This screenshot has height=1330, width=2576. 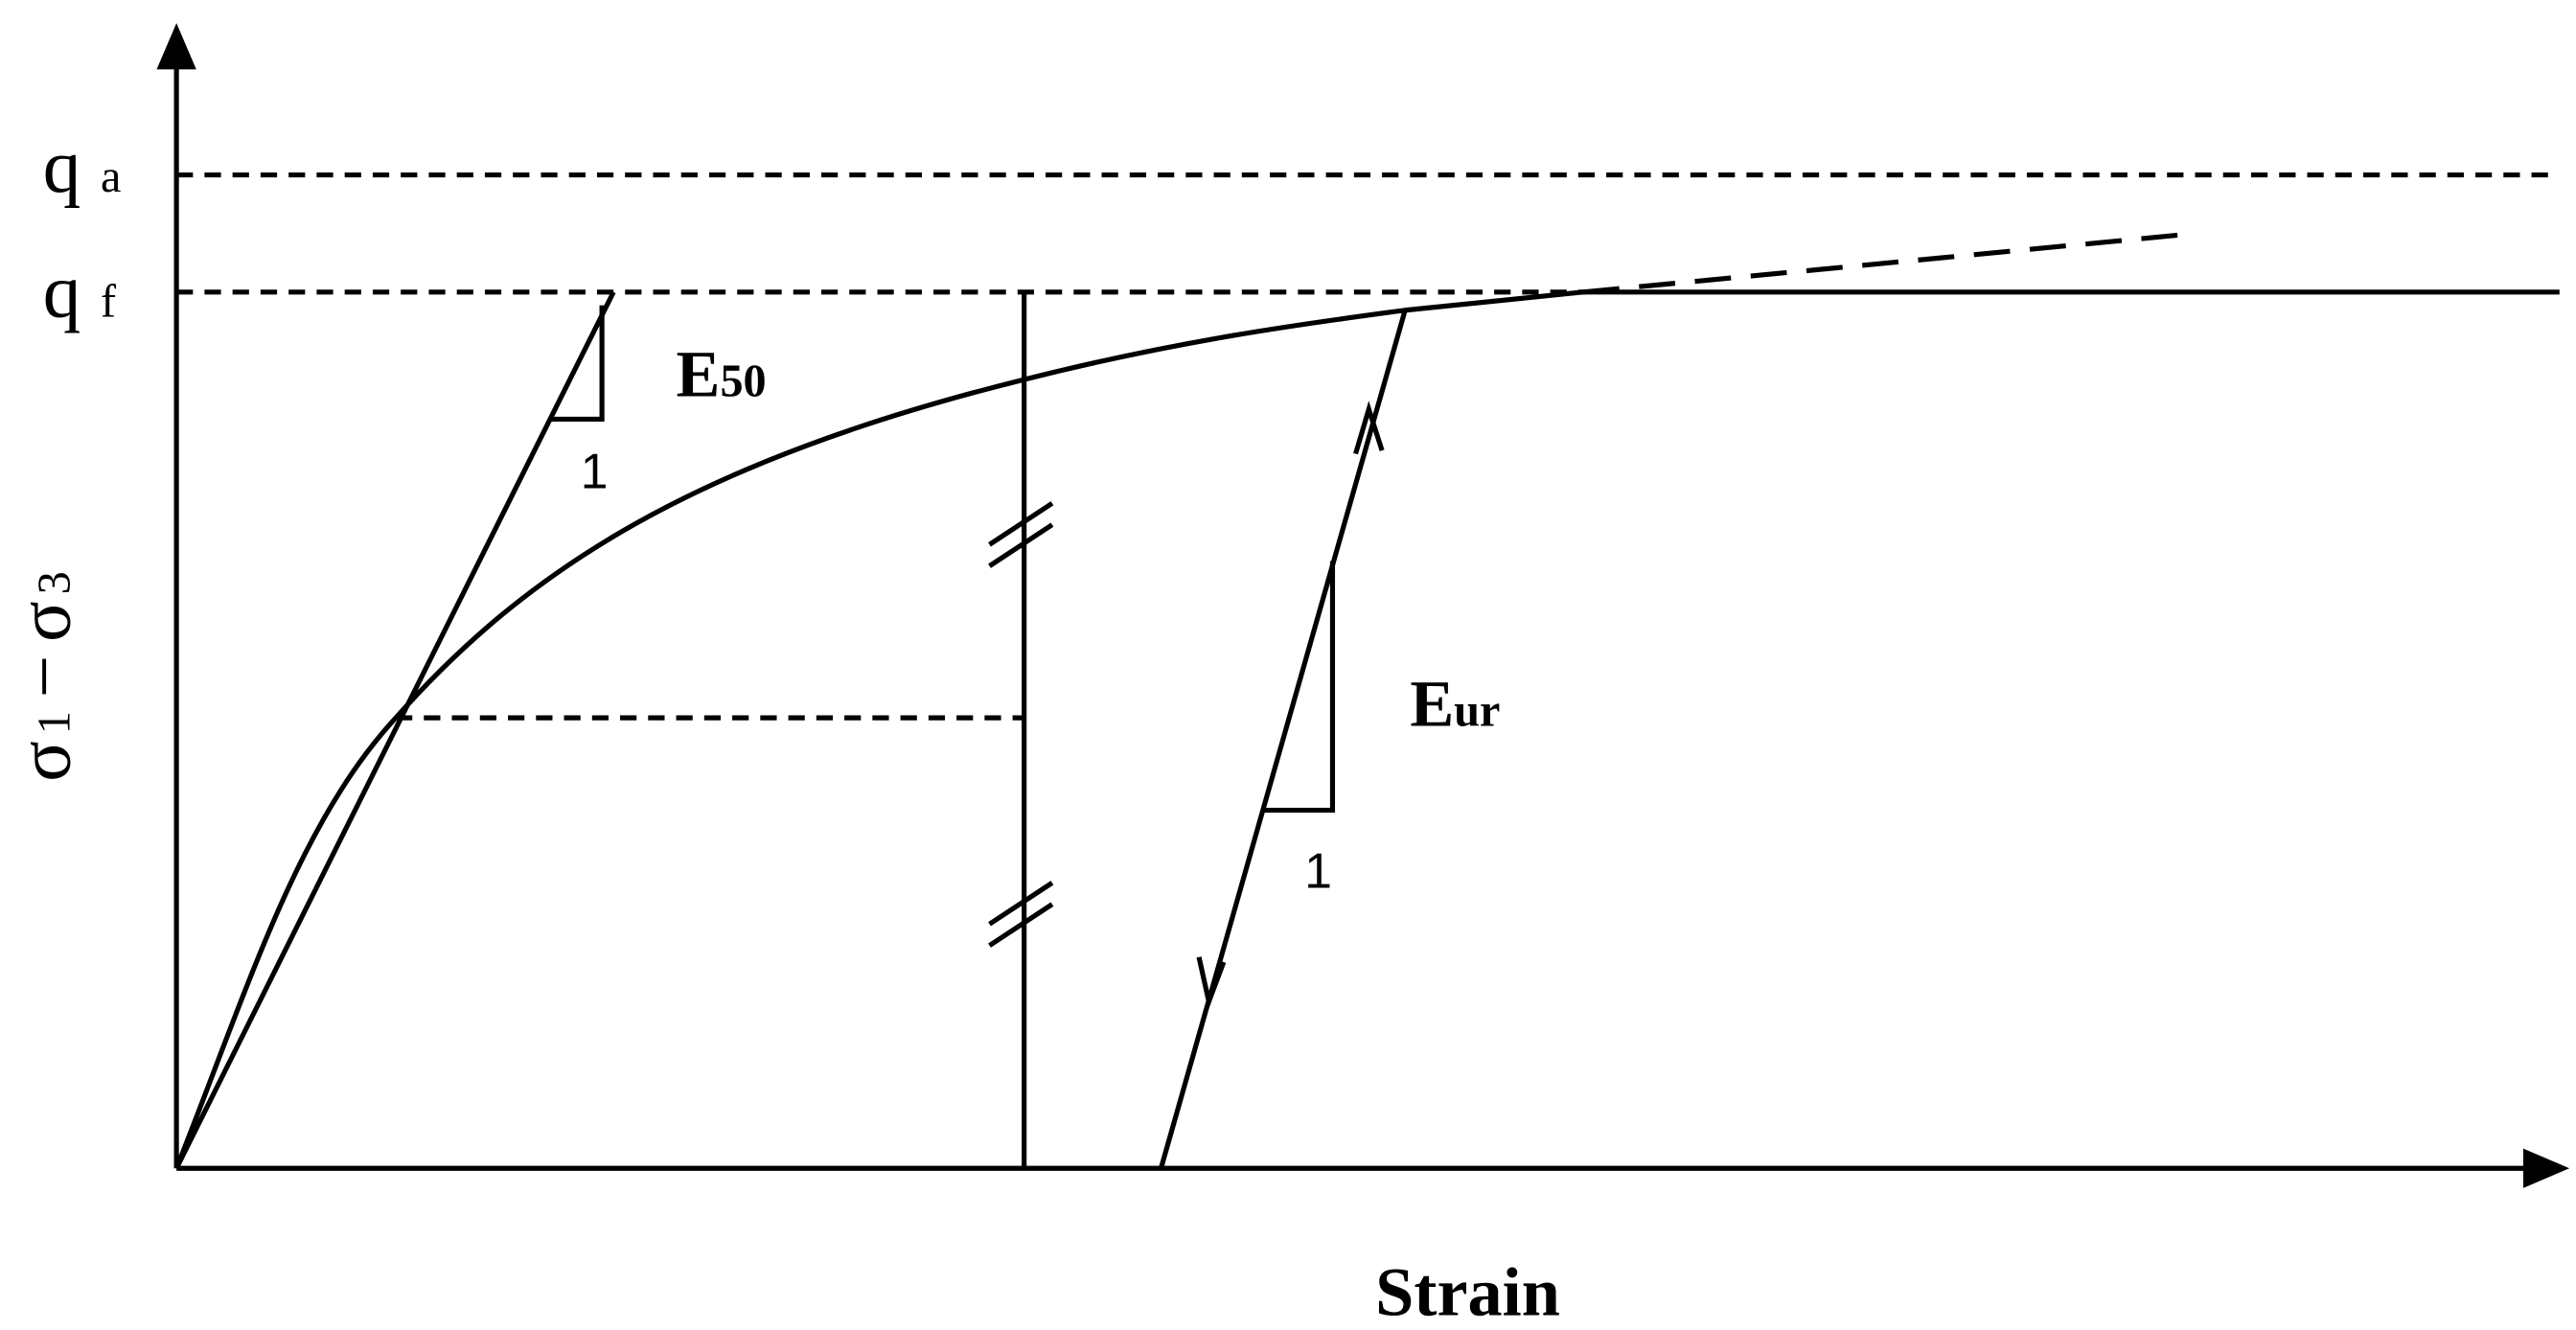 I want to click on y-sub-3: 3, so click(x=54, y=583).